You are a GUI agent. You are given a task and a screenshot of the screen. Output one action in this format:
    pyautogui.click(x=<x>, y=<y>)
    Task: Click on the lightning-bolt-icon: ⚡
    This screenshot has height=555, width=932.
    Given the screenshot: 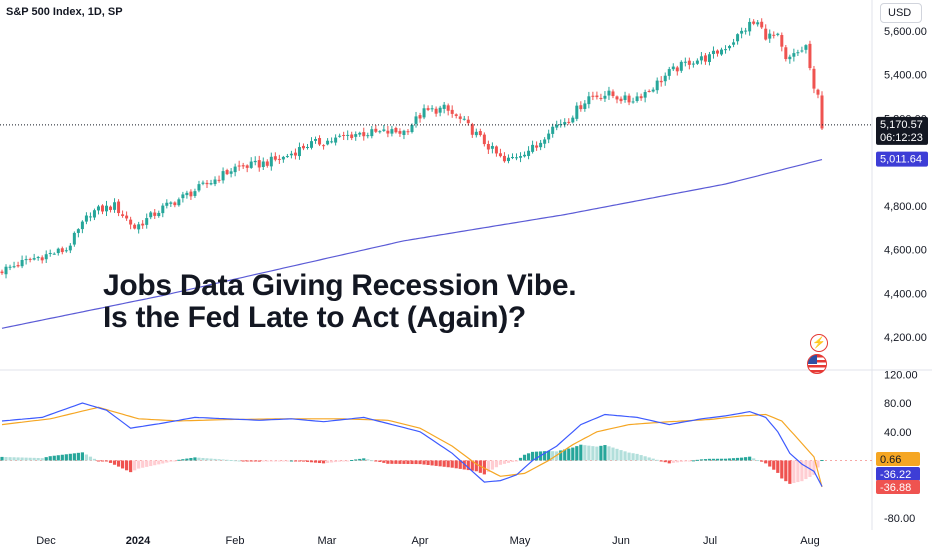 What is the action you would take?
    pyautogui.click(x=819, y=343)
    